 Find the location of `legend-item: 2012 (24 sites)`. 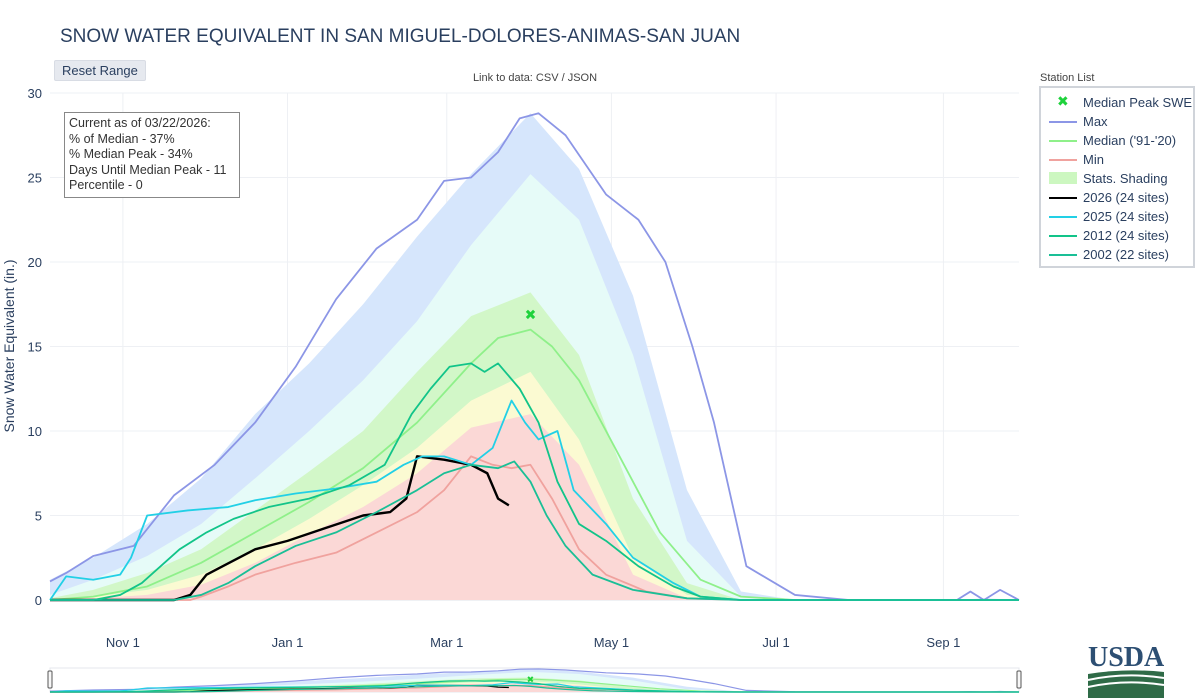

legend-item: 2012 (24 sites) is located at coordinates (1109, 235).